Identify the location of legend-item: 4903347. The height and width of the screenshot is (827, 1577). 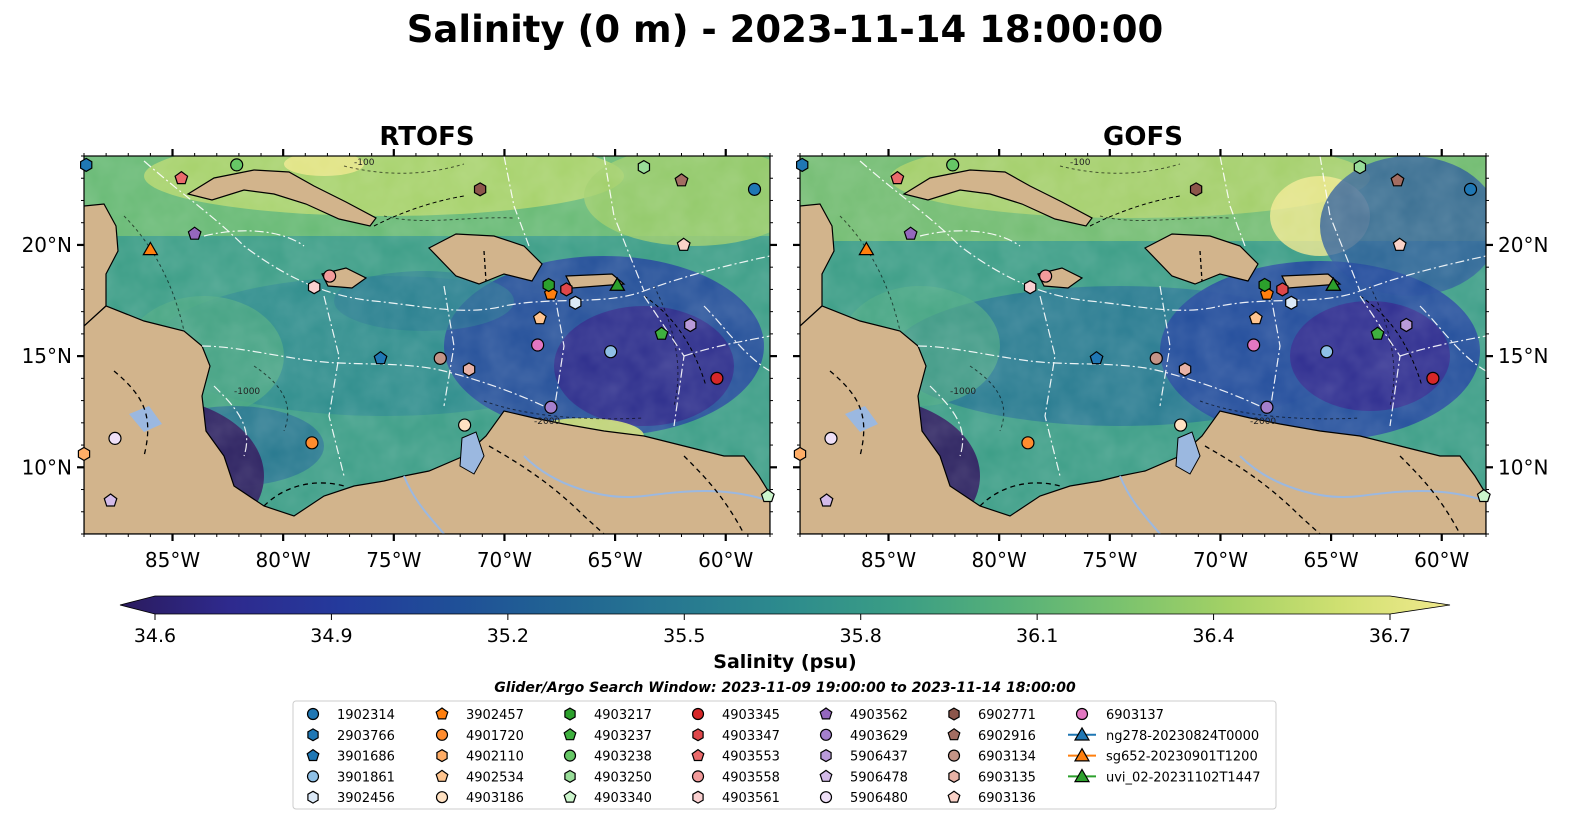
(736, 736).